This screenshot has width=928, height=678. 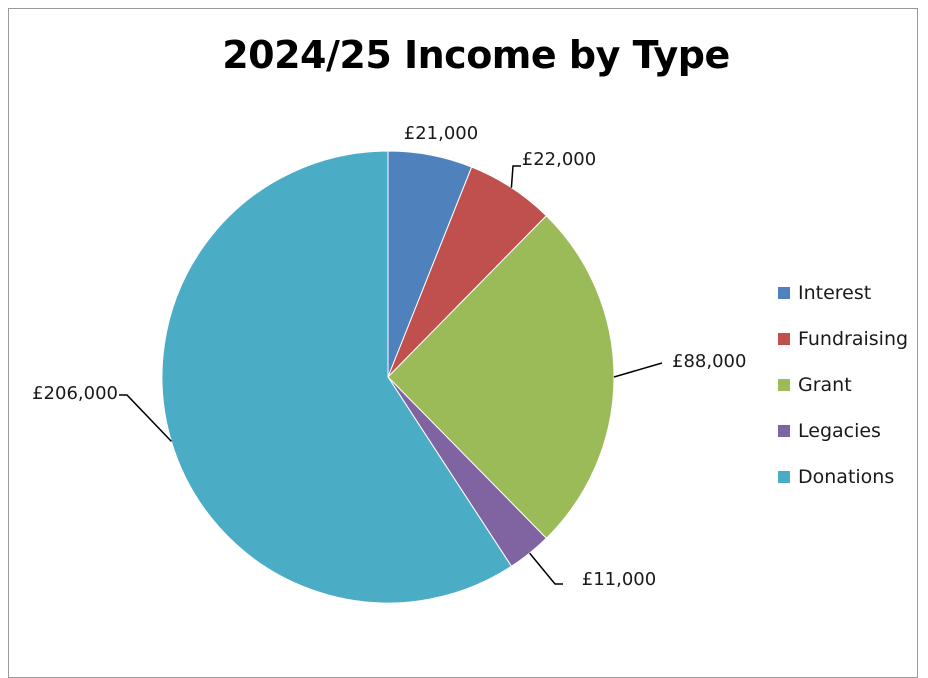 I want to click on data-label-legacies: £11,000, so click(x=619, y=579).